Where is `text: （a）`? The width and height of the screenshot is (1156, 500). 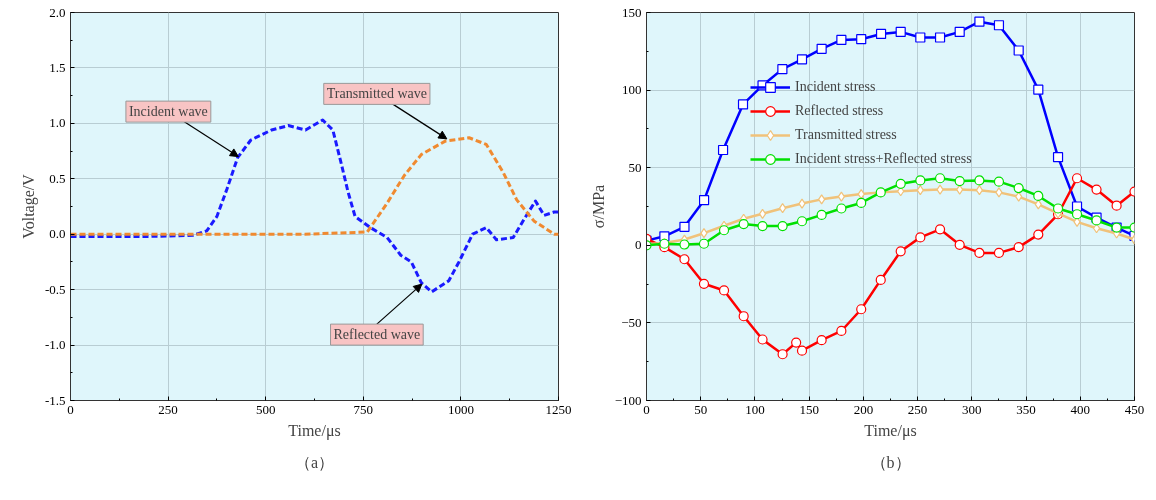 text: （a） is located at coordinates (314, 462).